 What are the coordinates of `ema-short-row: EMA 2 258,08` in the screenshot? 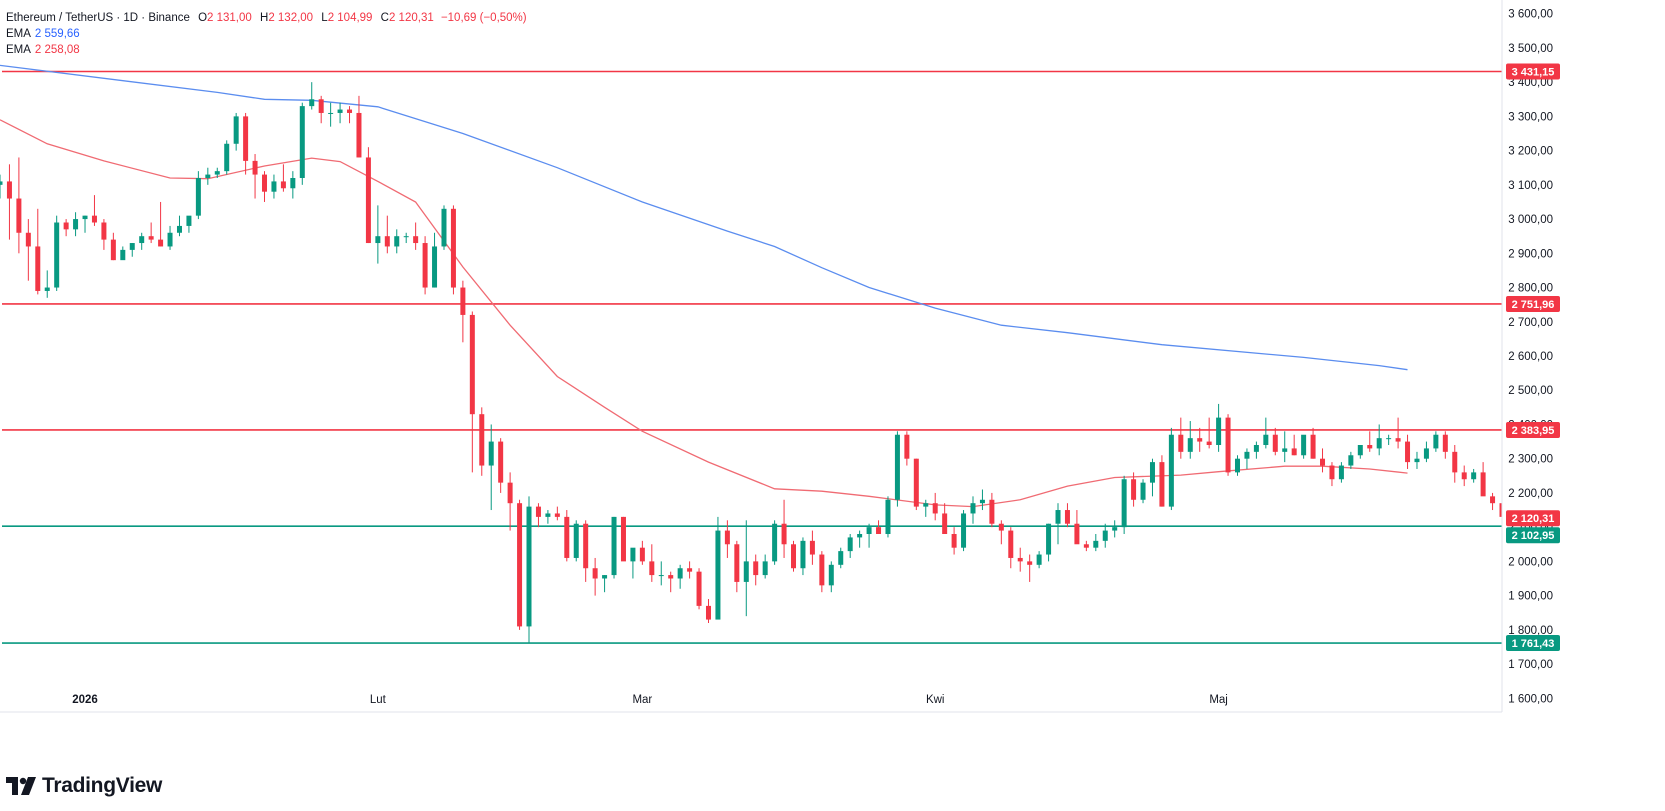 It's located at (266, 50).